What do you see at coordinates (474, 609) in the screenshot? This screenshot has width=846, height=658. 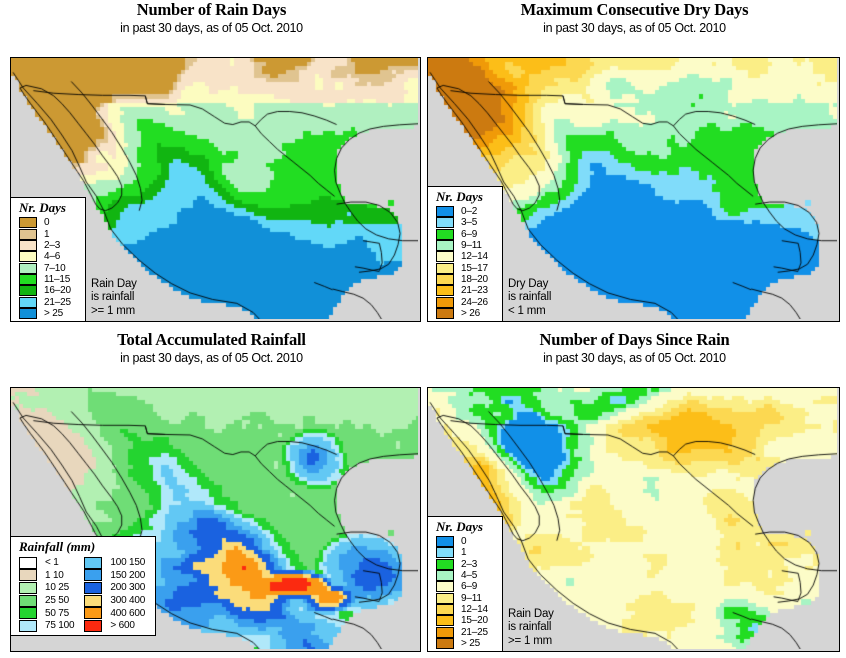 I see `legend-label: 12–14` at bounding box center [474, 609].